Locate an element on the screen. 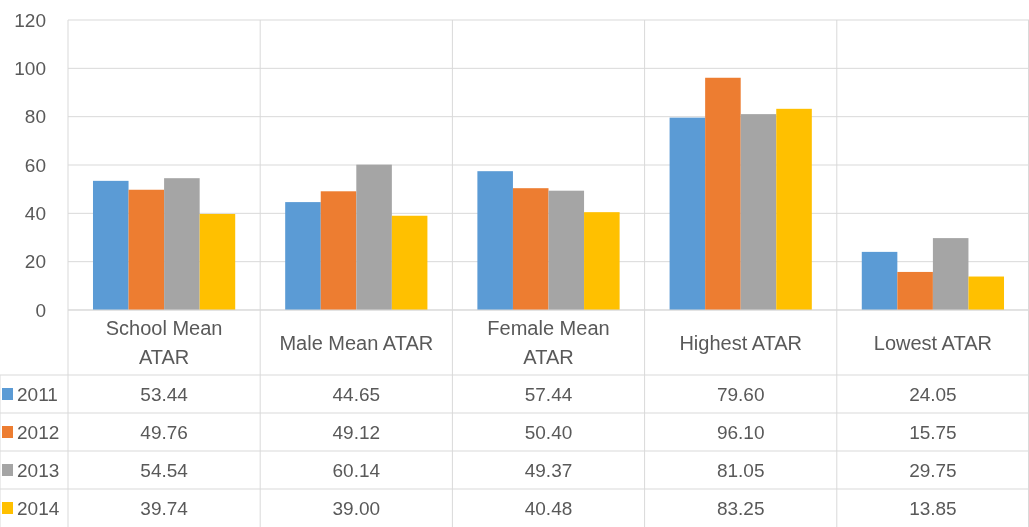 Image resolution: width=1029 pixels, height=527 pixels. data-label: 54.54 is located at coordinates (164, 470).